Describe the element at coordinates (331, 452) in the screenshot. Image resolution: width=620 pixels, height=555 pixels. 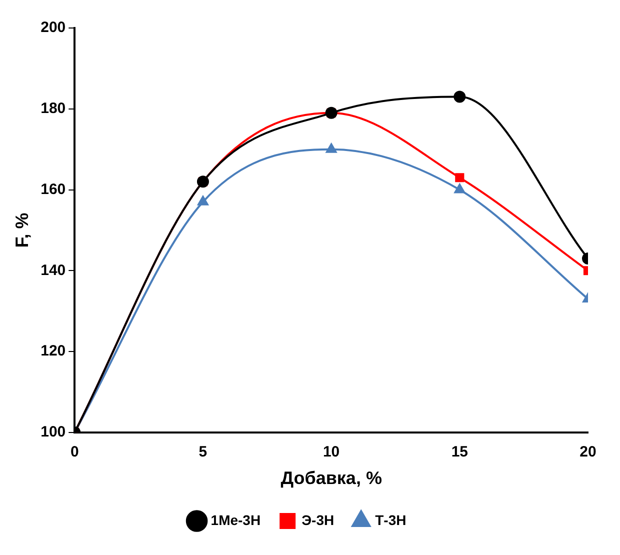
I see `x-tick-label: 10` at that location.